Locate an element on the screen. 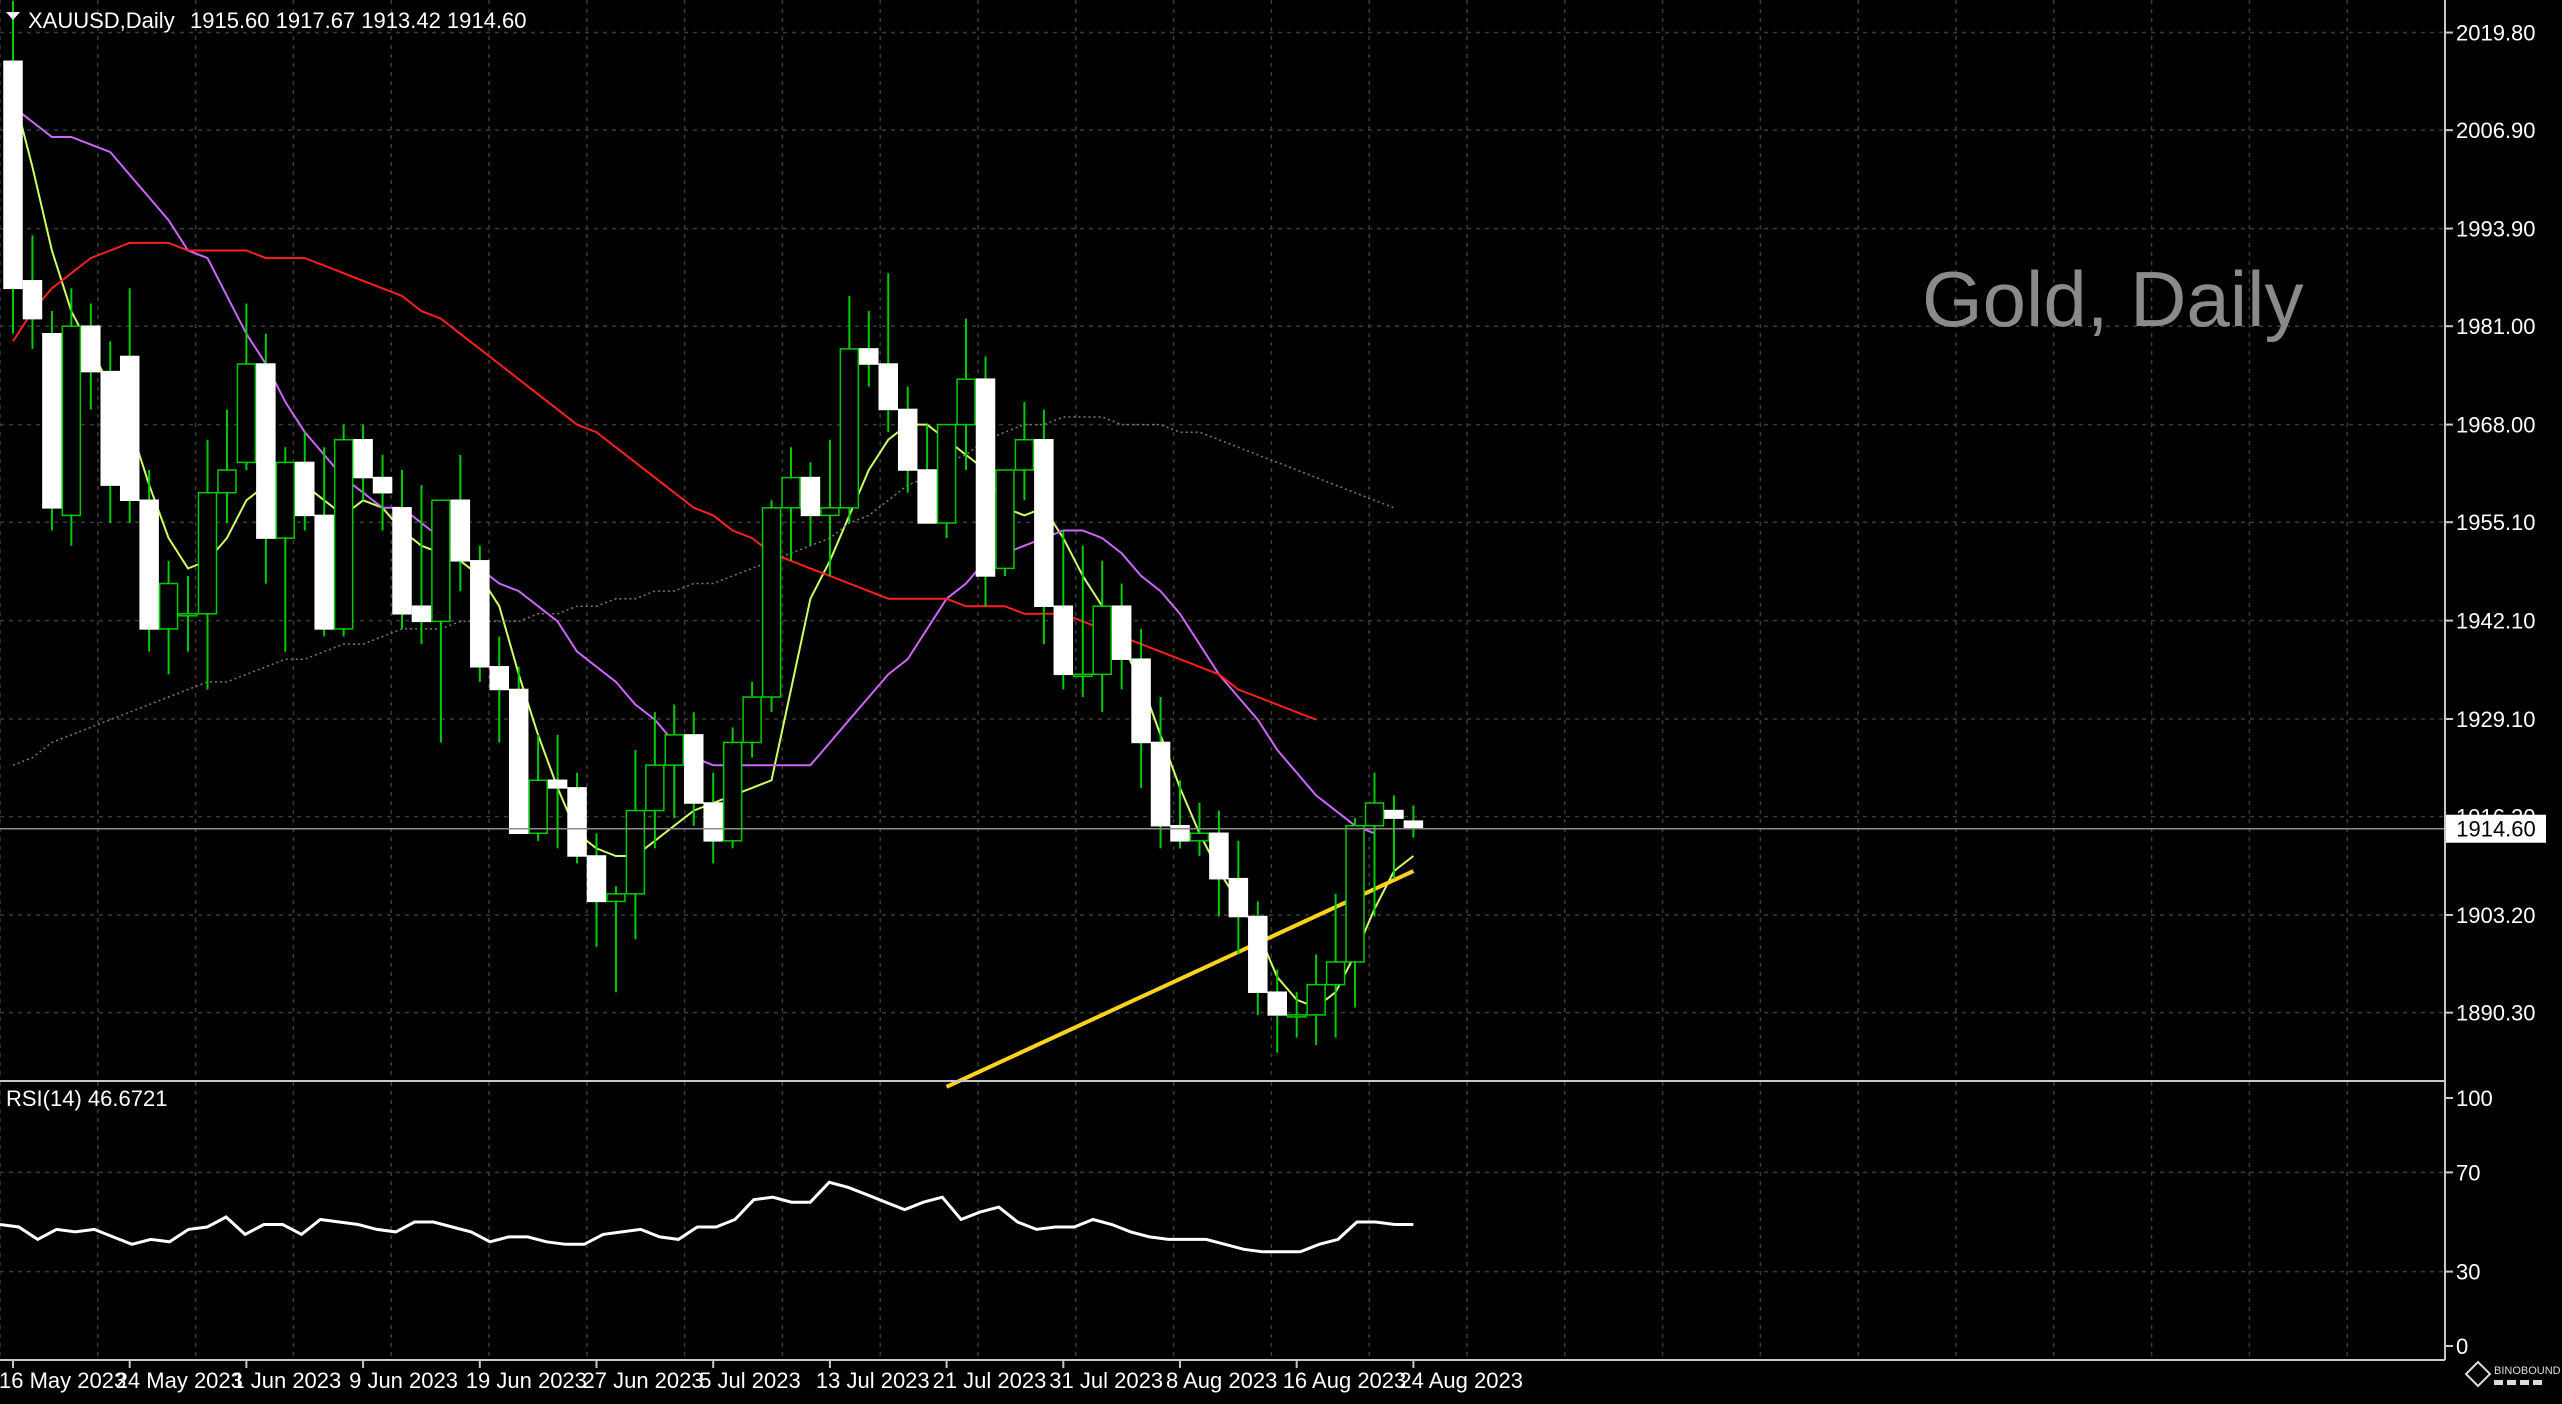  price-tick-label: 2006.90 is located at coordinates (2496, 130).